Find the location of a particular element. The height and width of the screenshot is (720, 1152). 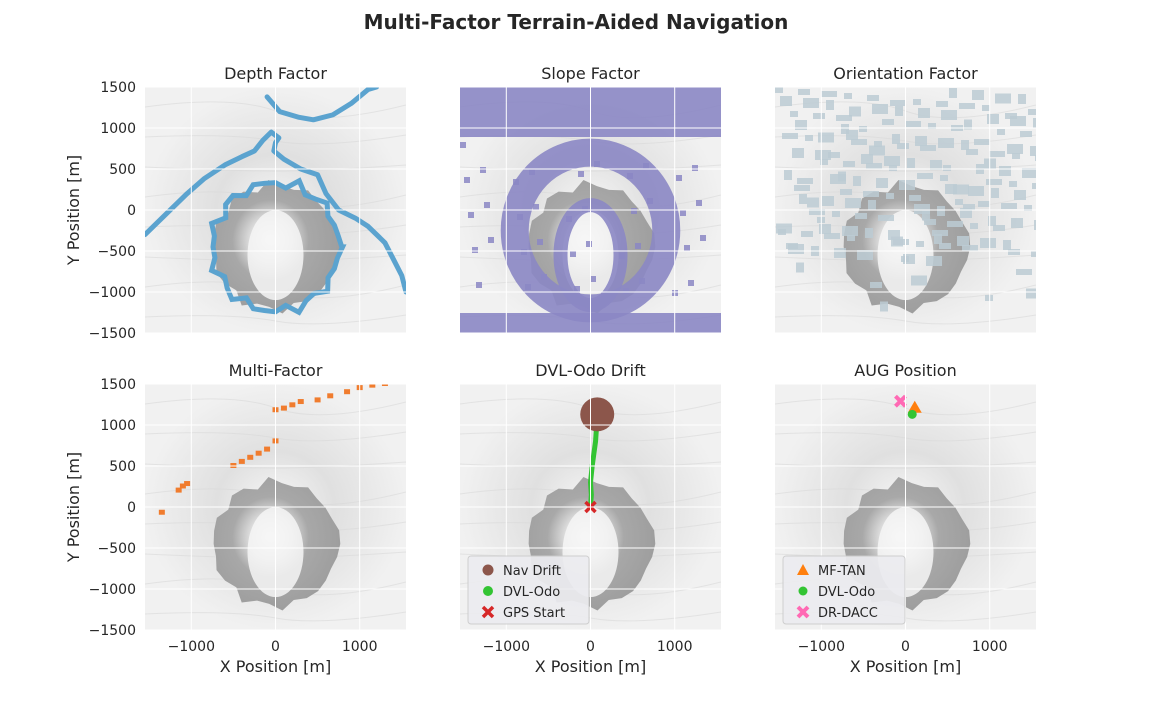

panel-title: Orientation Factor is located at coordinates (905, 73).